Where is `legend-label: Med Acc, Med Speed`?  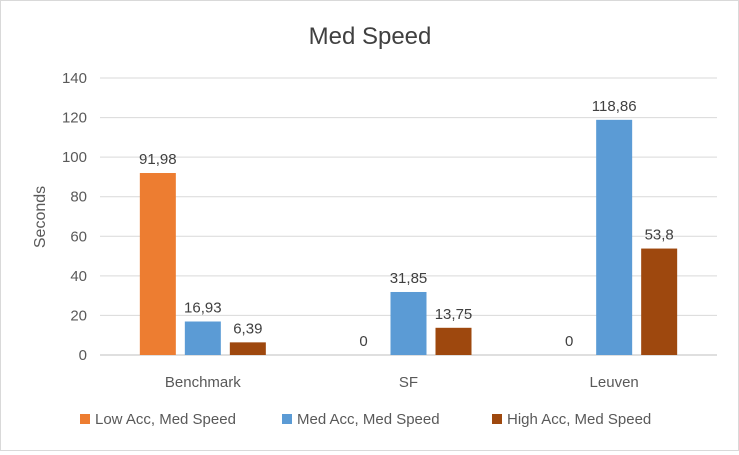
legend-label: Med Acc, Med Speed is located at coordinates (368, 419).